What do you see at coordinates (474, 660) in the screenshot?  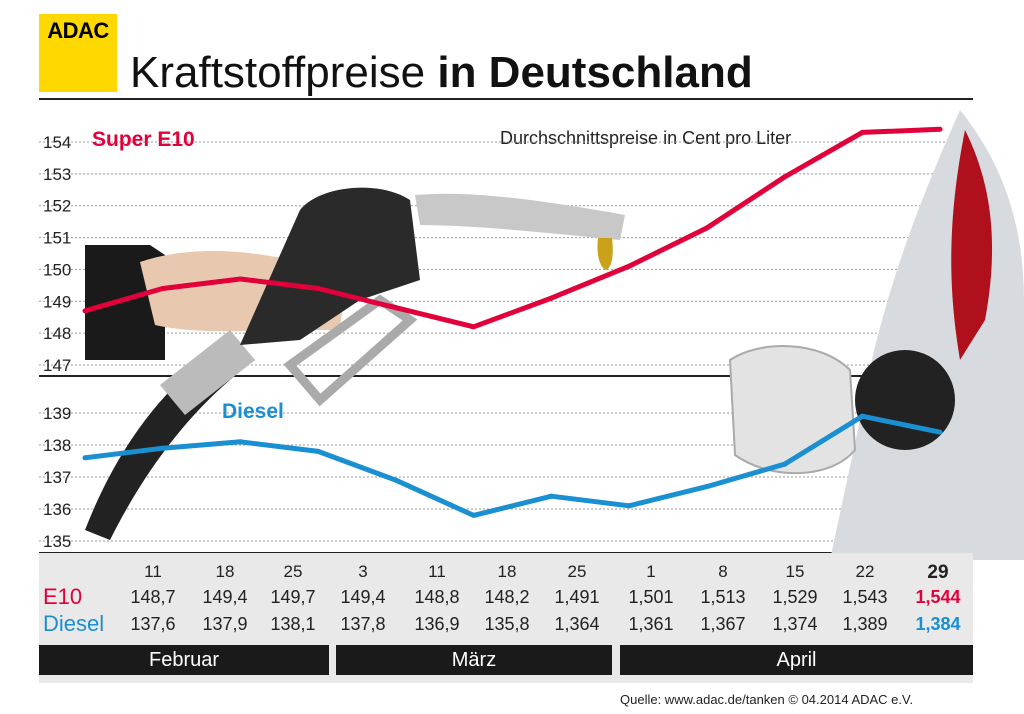 I see `month-maerz: März` at bounding box center [474, 660].